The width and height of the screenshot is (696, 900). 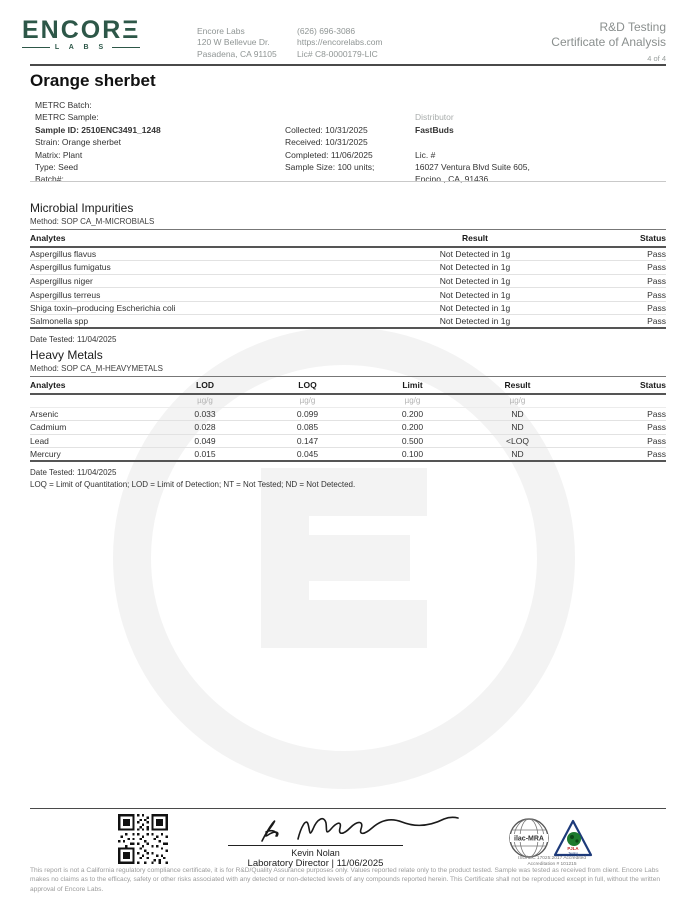 What do you see at coordinates (412, 384) in the screenshot?
I see `column-header-limit: Limit` at bounding box center [412, 384].